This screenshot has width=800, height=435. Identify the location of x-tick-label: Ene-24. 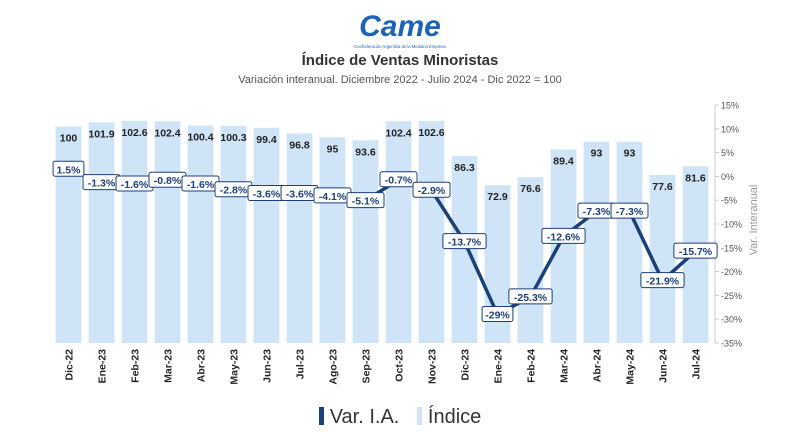
(499, 366).